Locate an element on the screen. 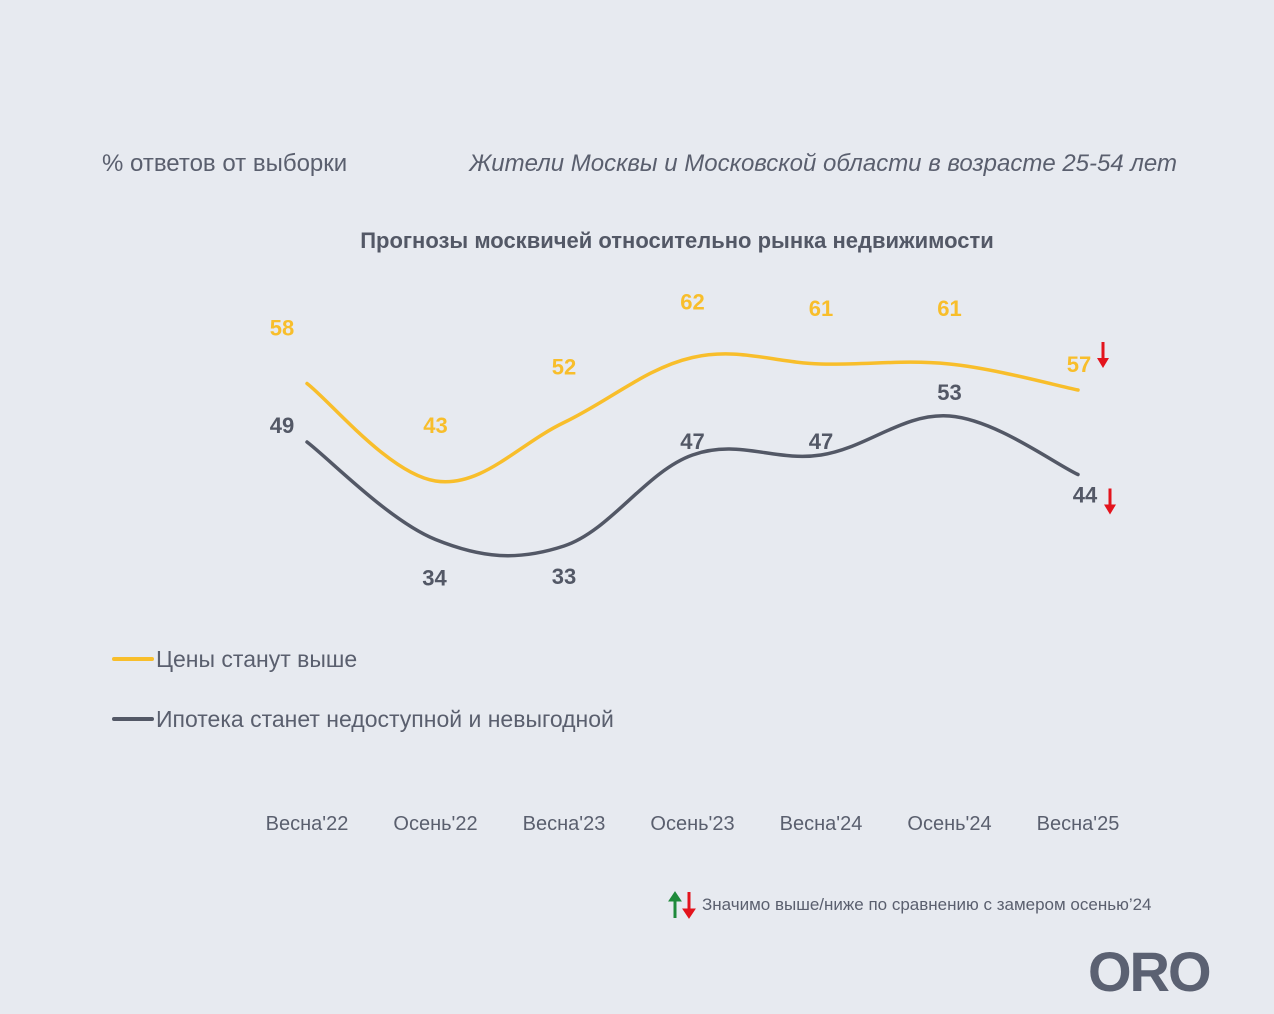  data-label: 52 is located at coordinates (564, 367).